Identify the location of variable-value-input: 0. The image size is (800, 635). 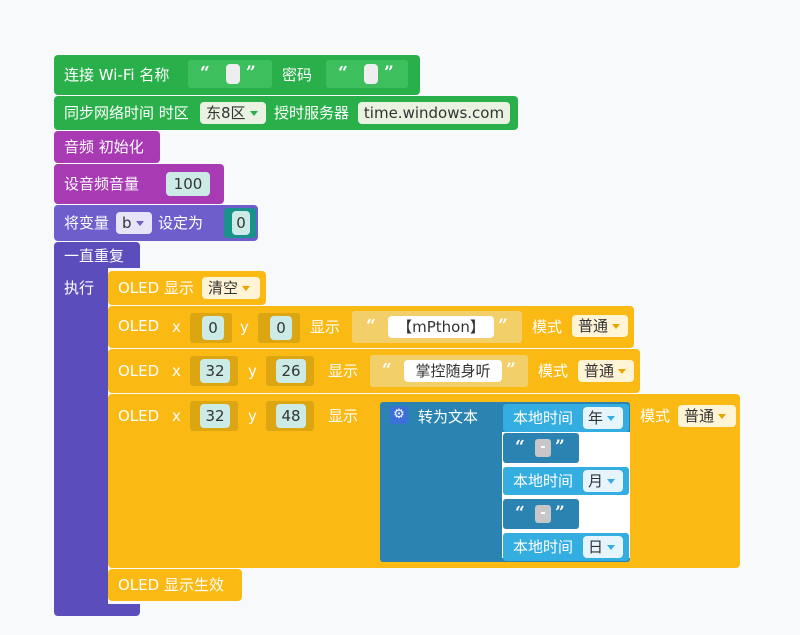
(241, 223).